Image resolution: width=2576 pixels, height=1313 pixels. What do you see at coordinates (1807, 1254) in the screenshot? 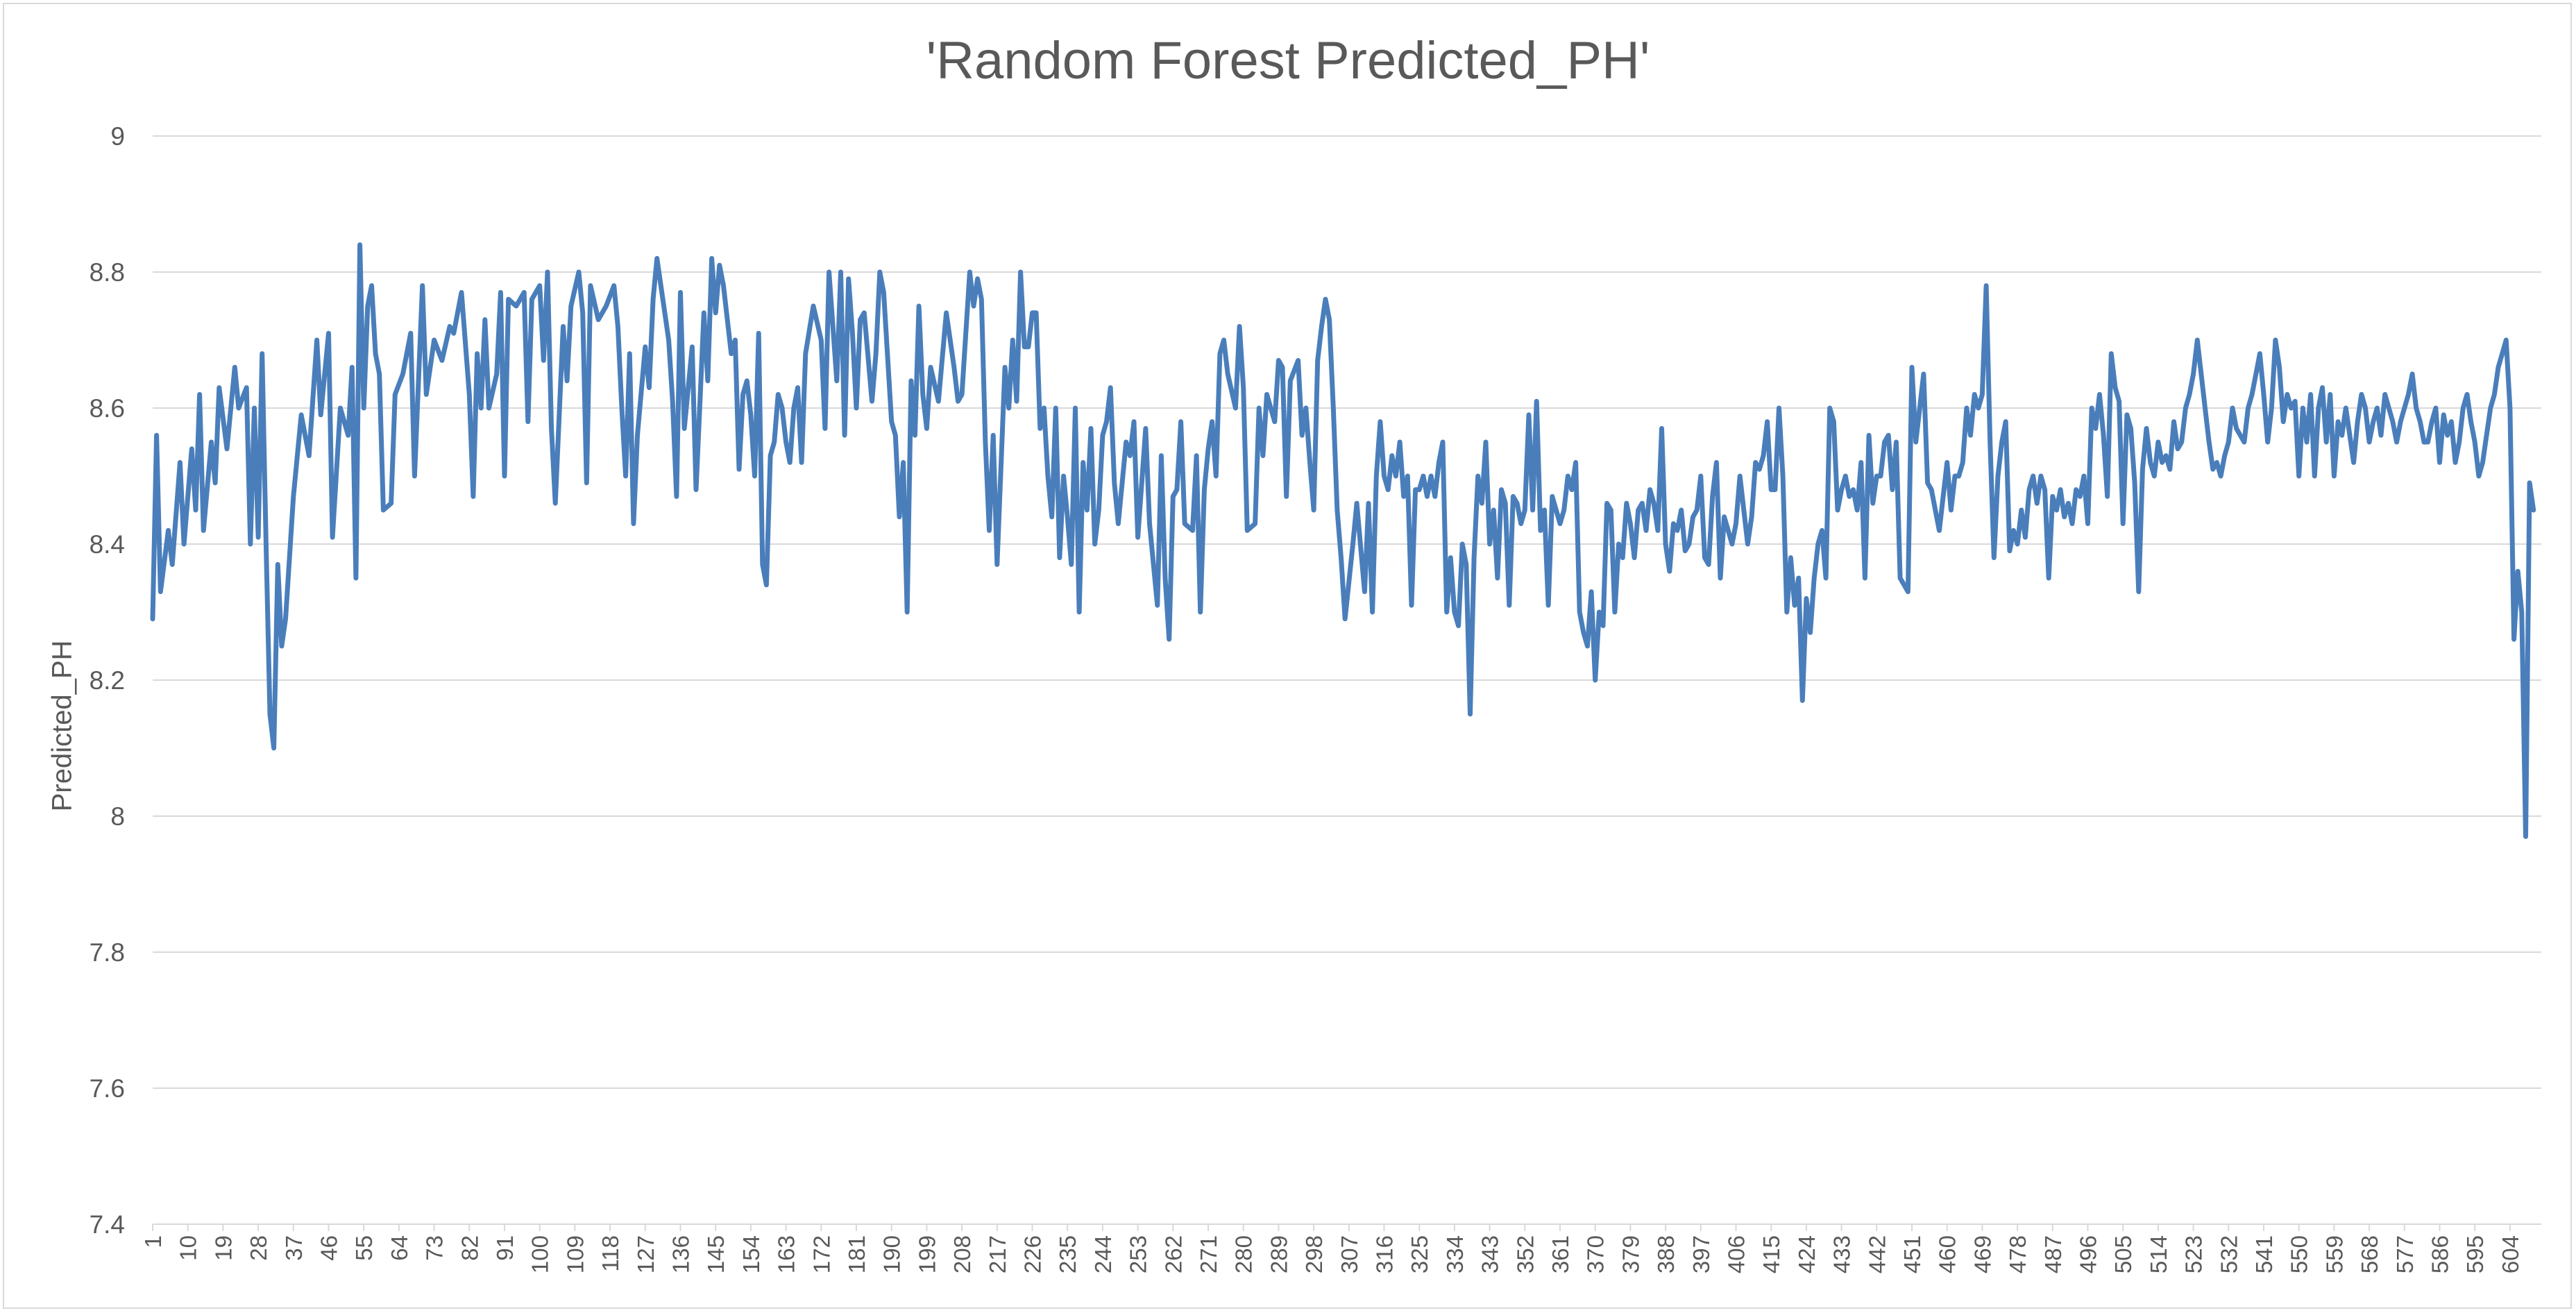
I see `x-tick-label: 424` at bounding box center [1807, 1254].